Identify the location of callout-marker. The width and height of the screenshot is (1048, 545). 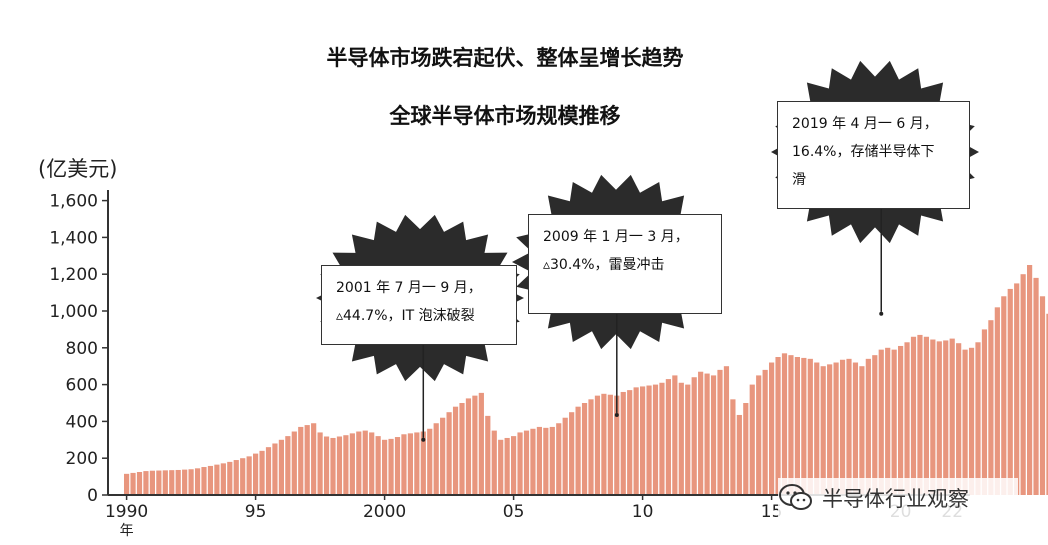
(423, 439).